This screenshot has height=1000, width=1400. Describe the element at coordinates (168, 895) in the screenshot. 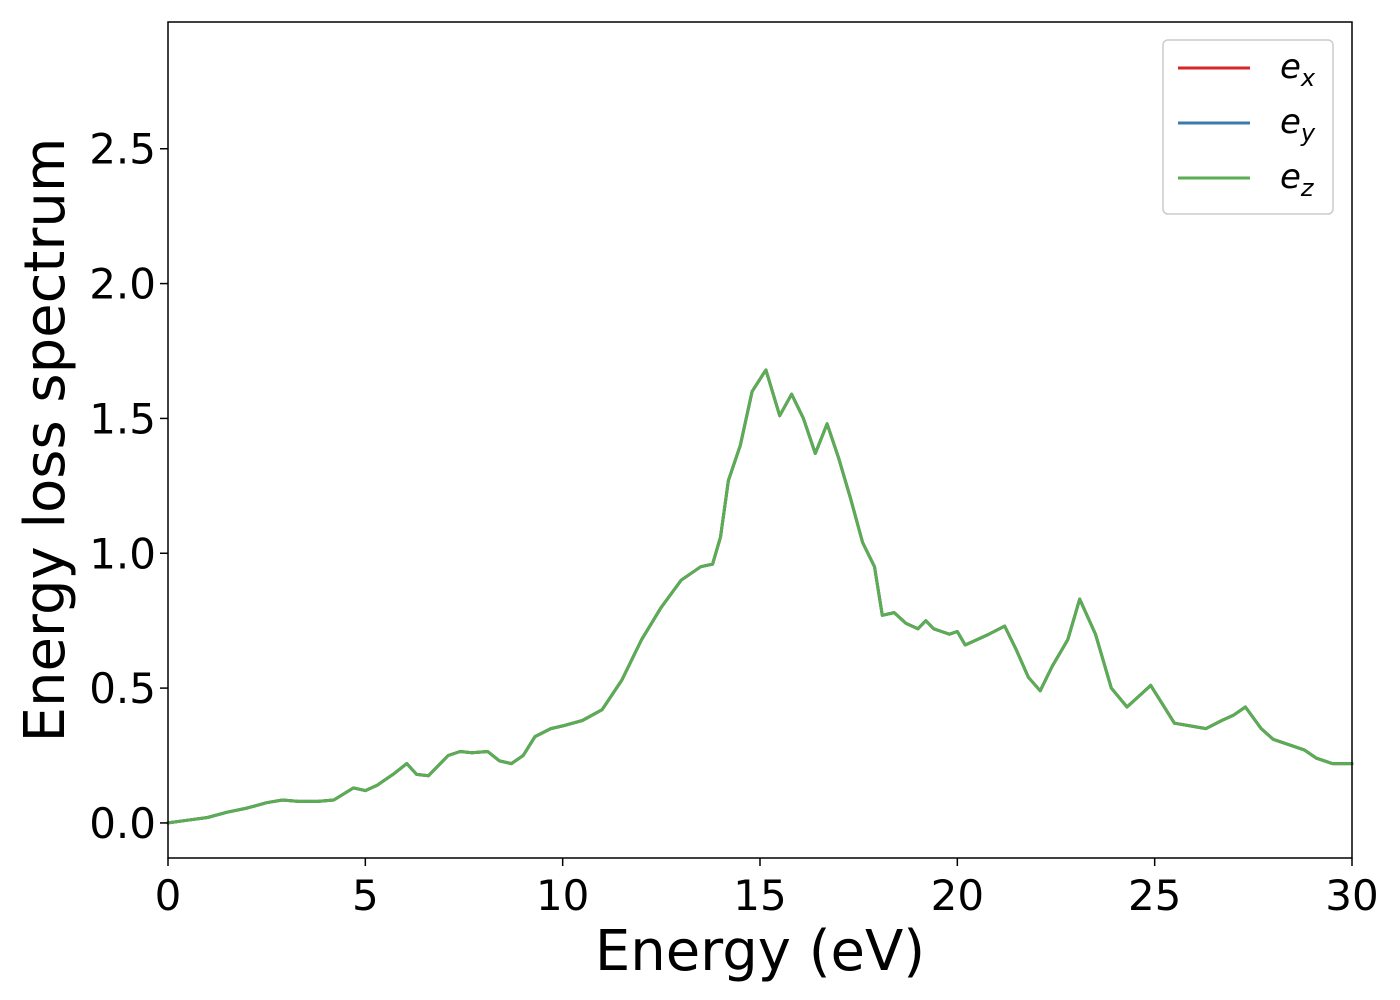

I see `x-tick-label: 0` at that location.